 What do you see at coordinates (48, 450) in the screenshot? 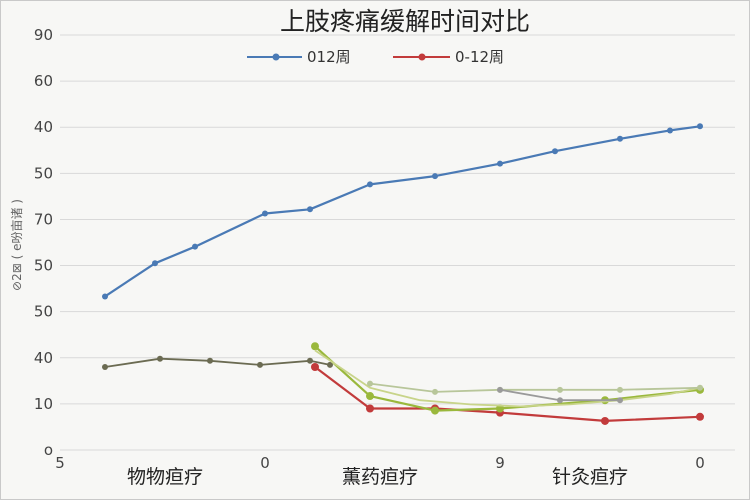
I see `y-tick-label: o` at bounding box center [48, 450].